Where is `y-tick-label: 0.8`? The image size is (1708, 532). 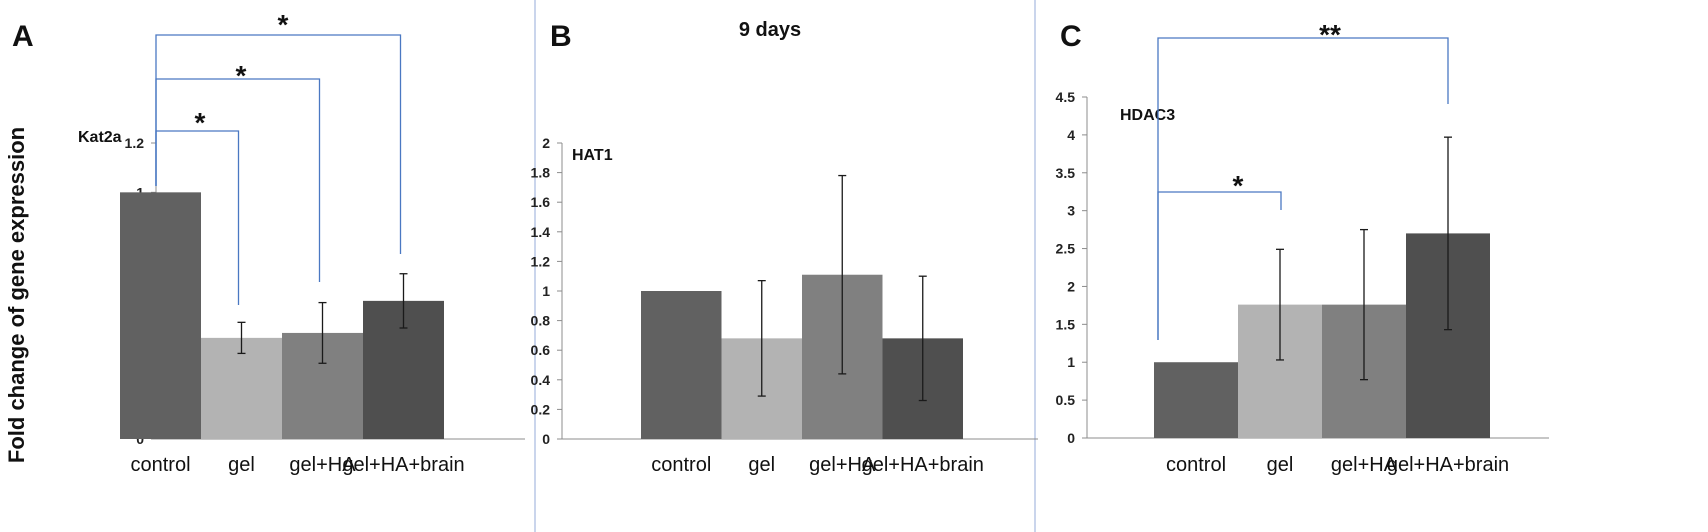 y-tick-label: 0.8 is located at coordinates (541, 321).